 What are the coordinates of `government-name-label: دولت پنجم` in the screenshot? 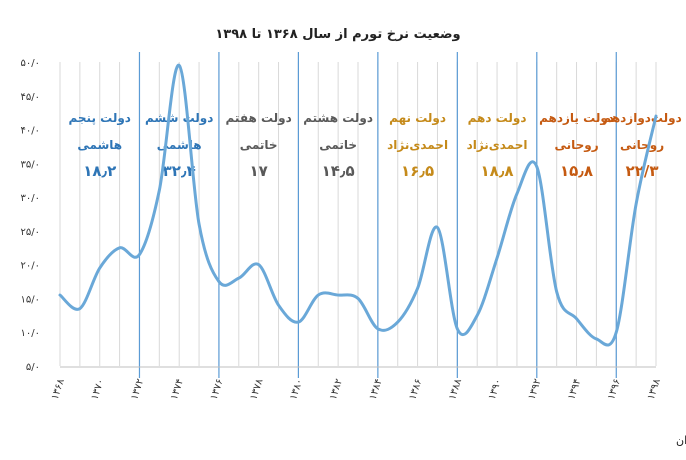 It's located at (99, 118).